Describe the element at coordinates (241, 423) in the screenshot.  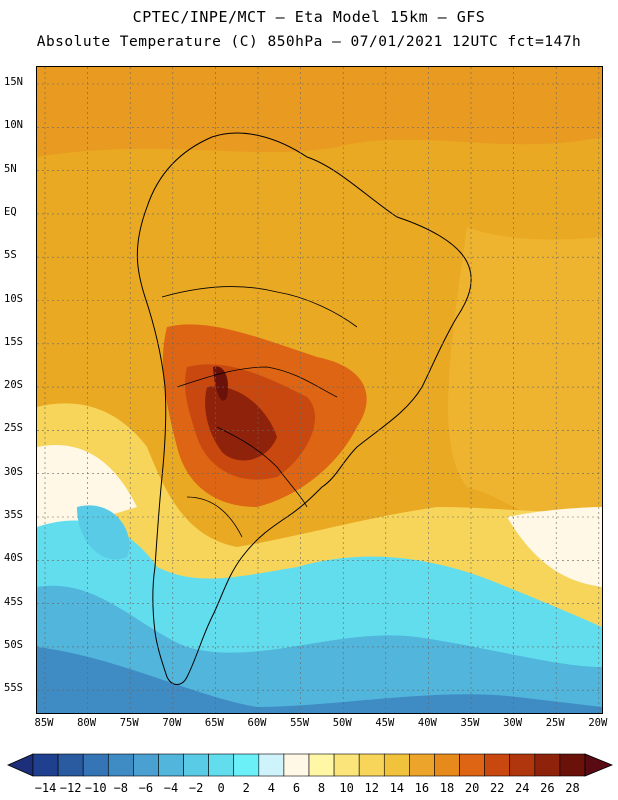
I see `field-heat-max` at that location.